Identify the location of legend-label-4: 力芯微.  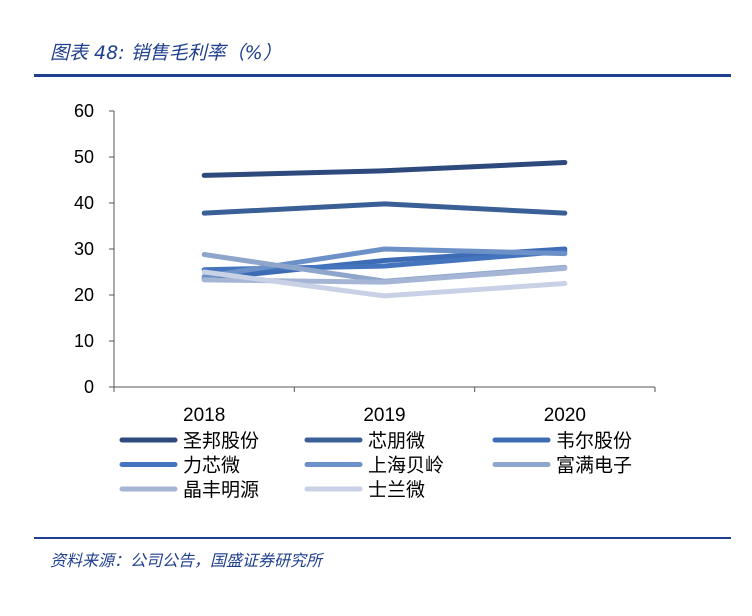
(211, 466).